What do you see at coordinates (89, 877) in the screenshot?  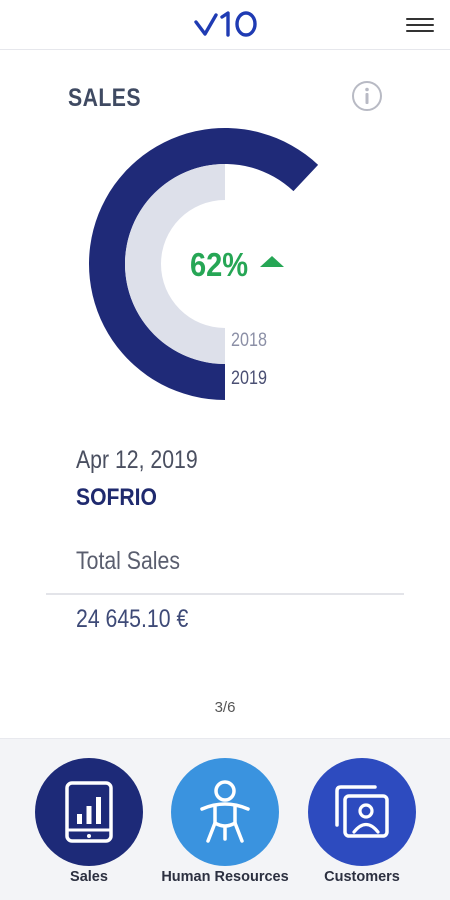 I see `nav-sales-label: Sales` at bounding box center [89, 877].